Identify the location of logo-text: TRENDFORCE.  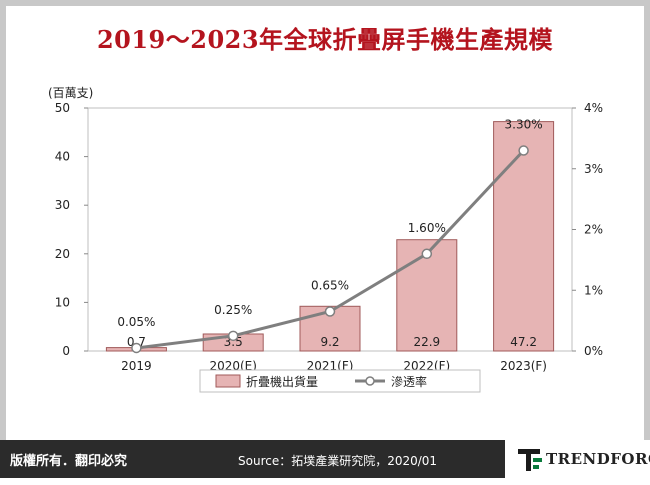
(598, 459).